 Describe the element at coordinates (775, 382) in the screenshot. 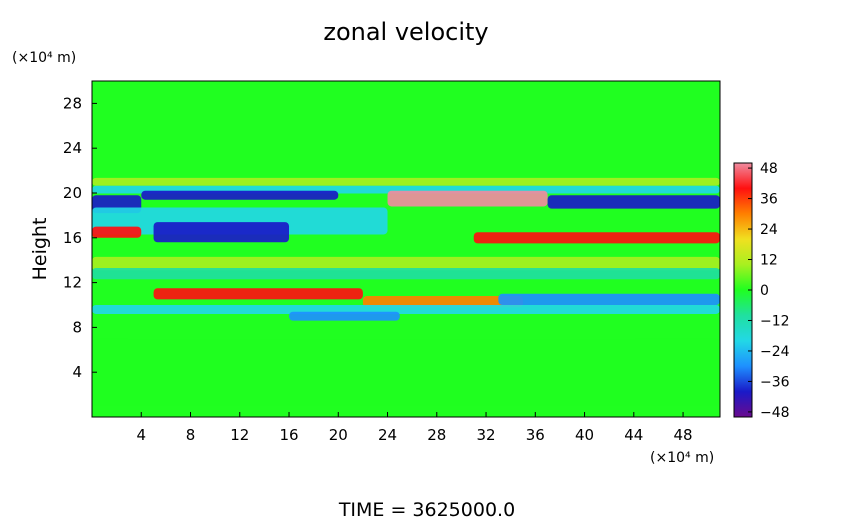

I see `colorbar-tick-label: −36` at that location.